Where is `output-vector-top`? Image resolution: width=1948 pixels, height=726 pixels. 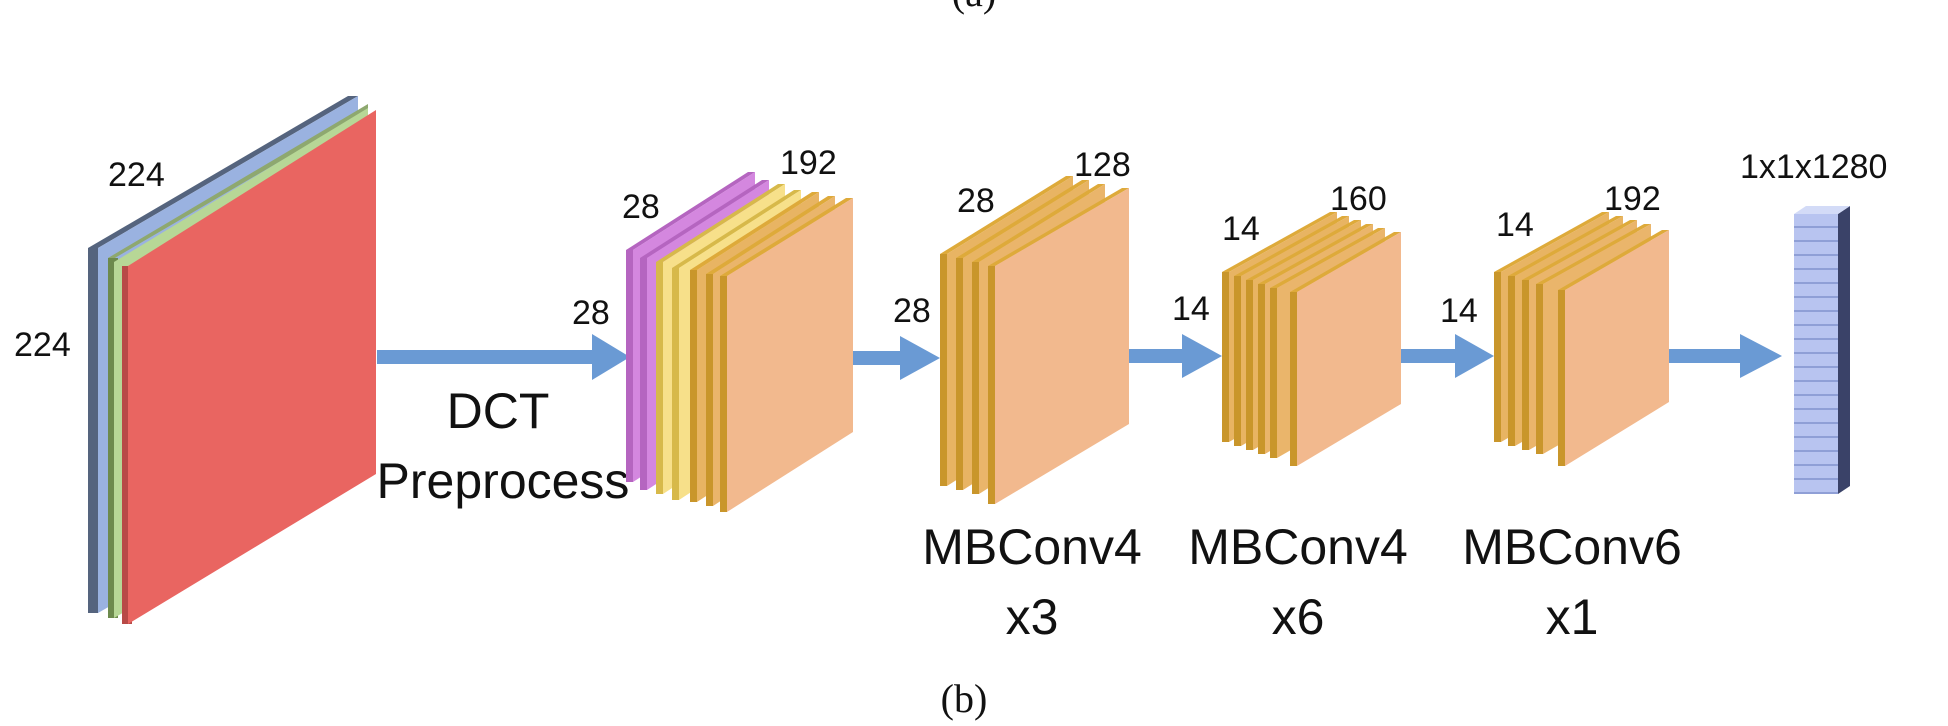
output-vector-top is located at coordinates (1822, 210).